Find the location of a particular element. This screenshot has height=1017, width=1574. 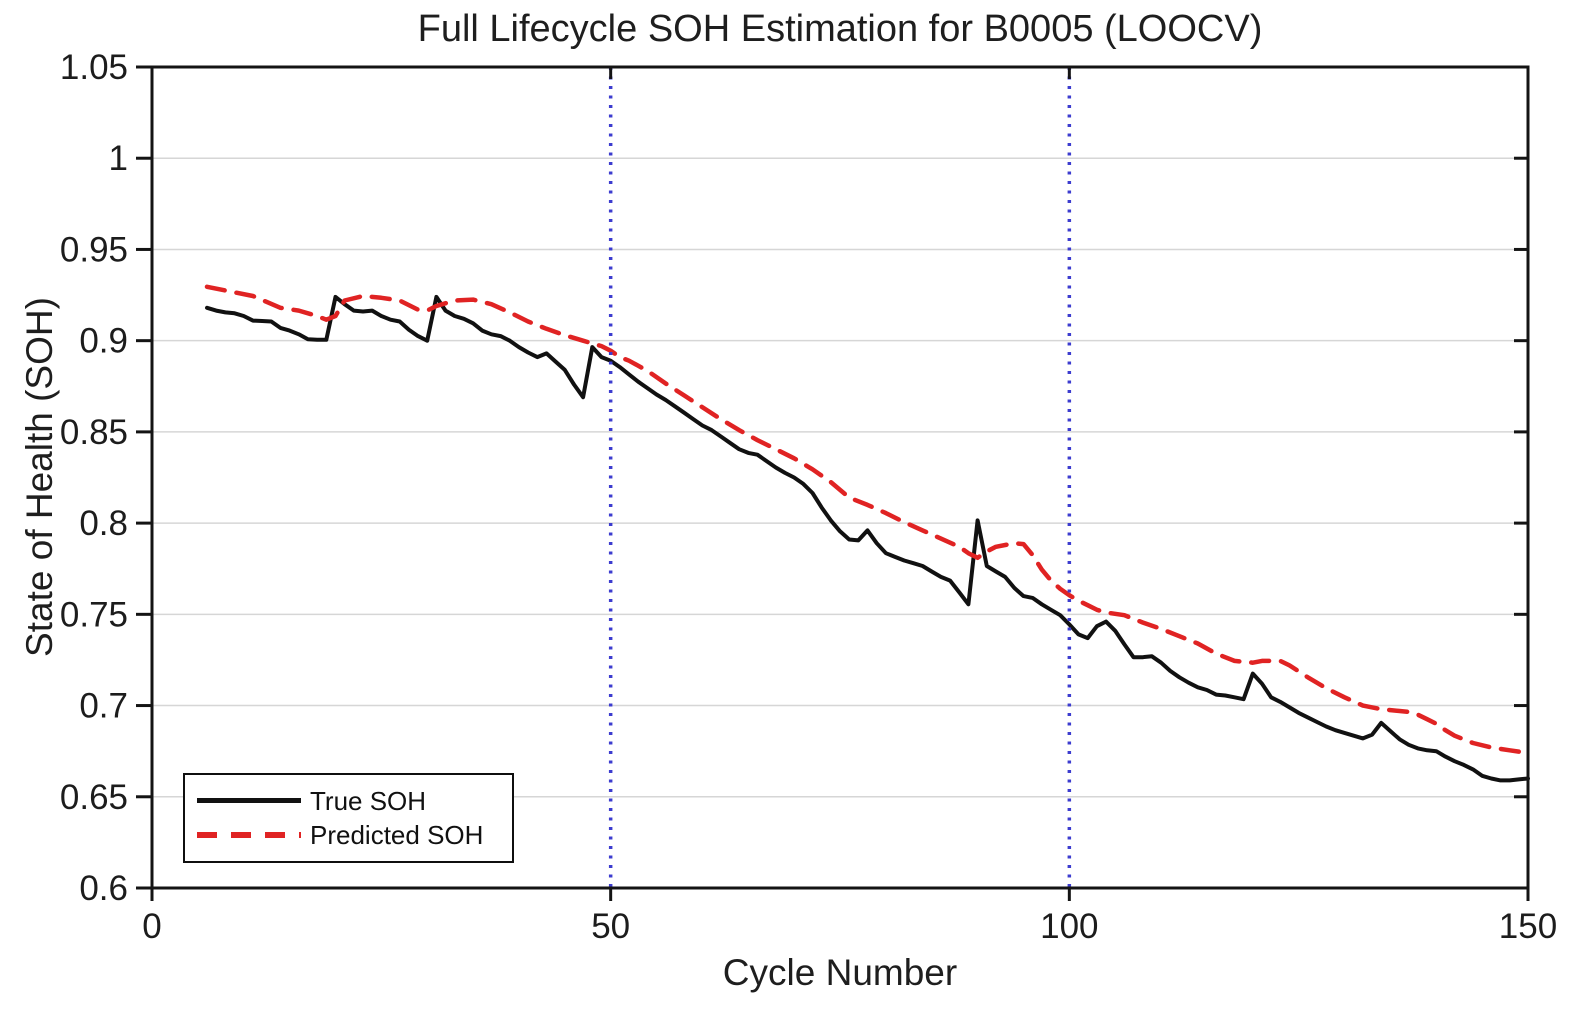

y-tick-label: 0.65 is located at coordinates (94, 797).